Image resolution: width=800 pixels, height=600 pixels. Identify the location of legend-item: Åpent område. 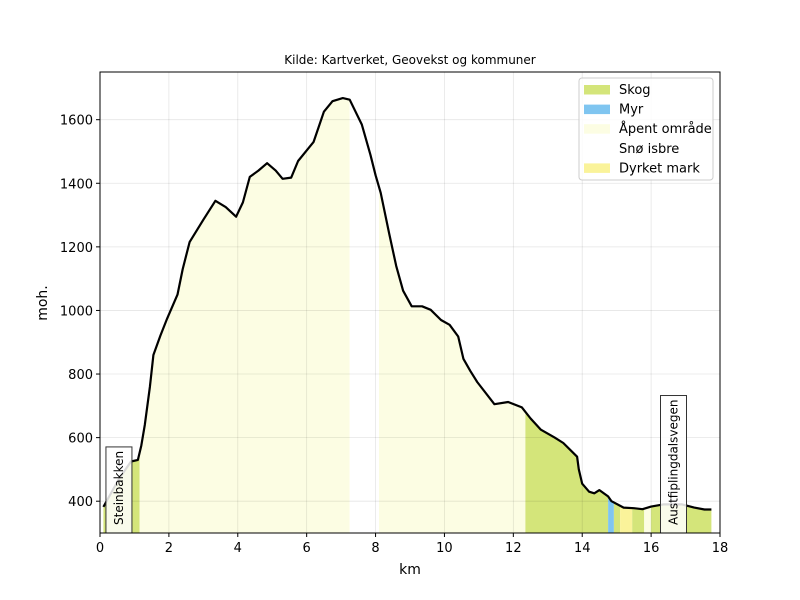
(648, 129).